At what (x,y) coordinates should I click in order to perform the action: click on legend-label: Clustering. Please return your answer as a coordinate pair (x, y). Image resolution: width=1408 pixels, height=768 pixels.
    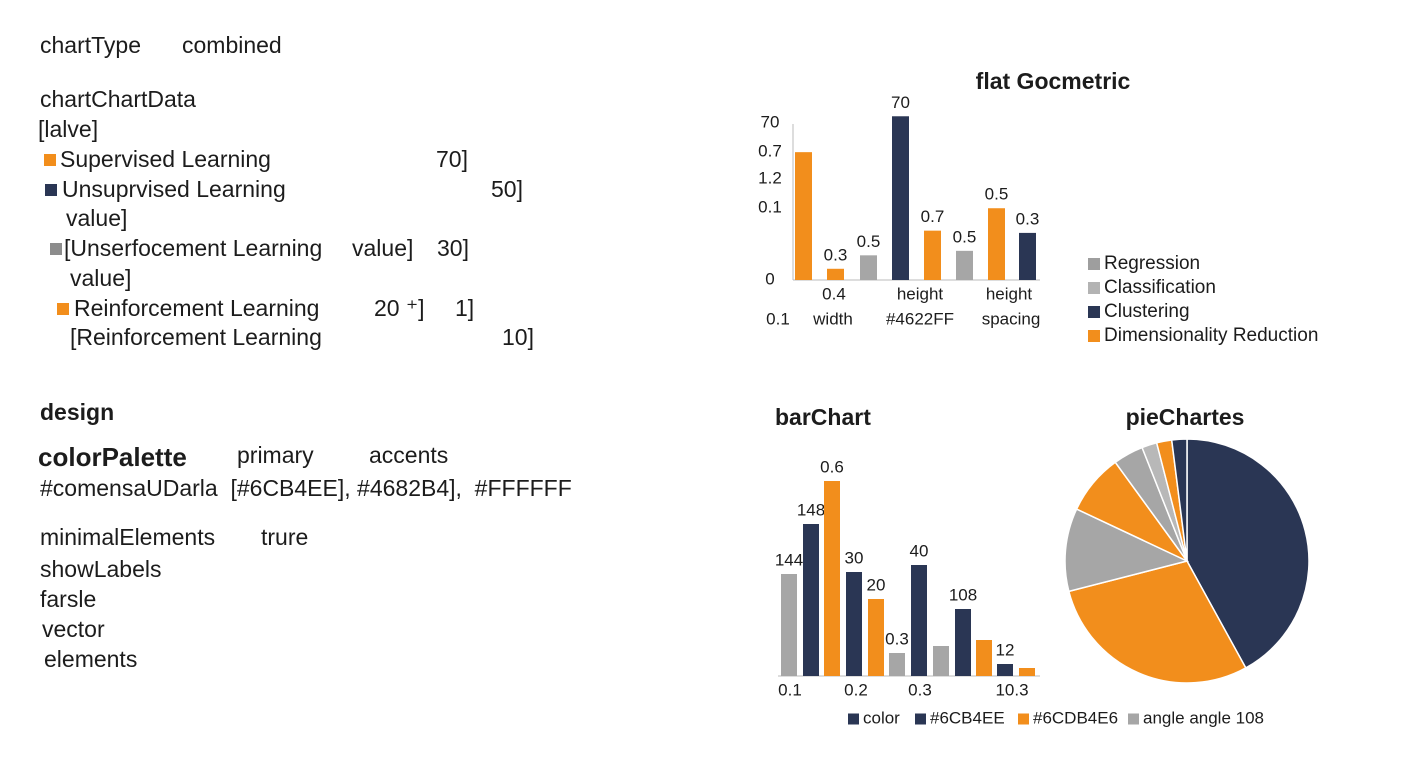
    Looking at the image, I should click on (1147, 311).